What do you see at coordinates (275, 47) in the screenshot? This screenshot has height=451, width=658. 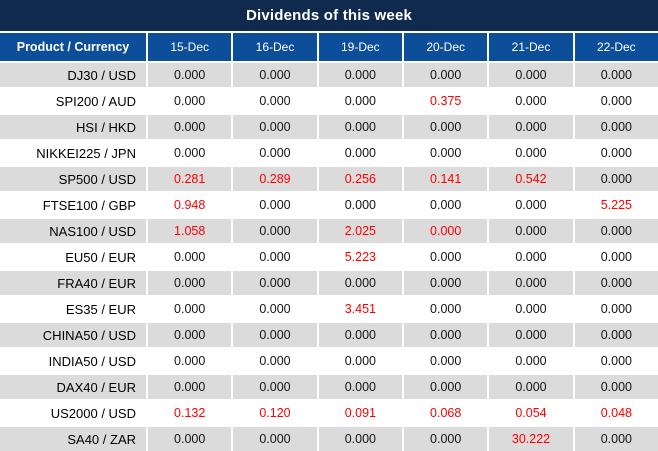 I see `column-header-date: 16-Dec` at bounding box center [275, 47].